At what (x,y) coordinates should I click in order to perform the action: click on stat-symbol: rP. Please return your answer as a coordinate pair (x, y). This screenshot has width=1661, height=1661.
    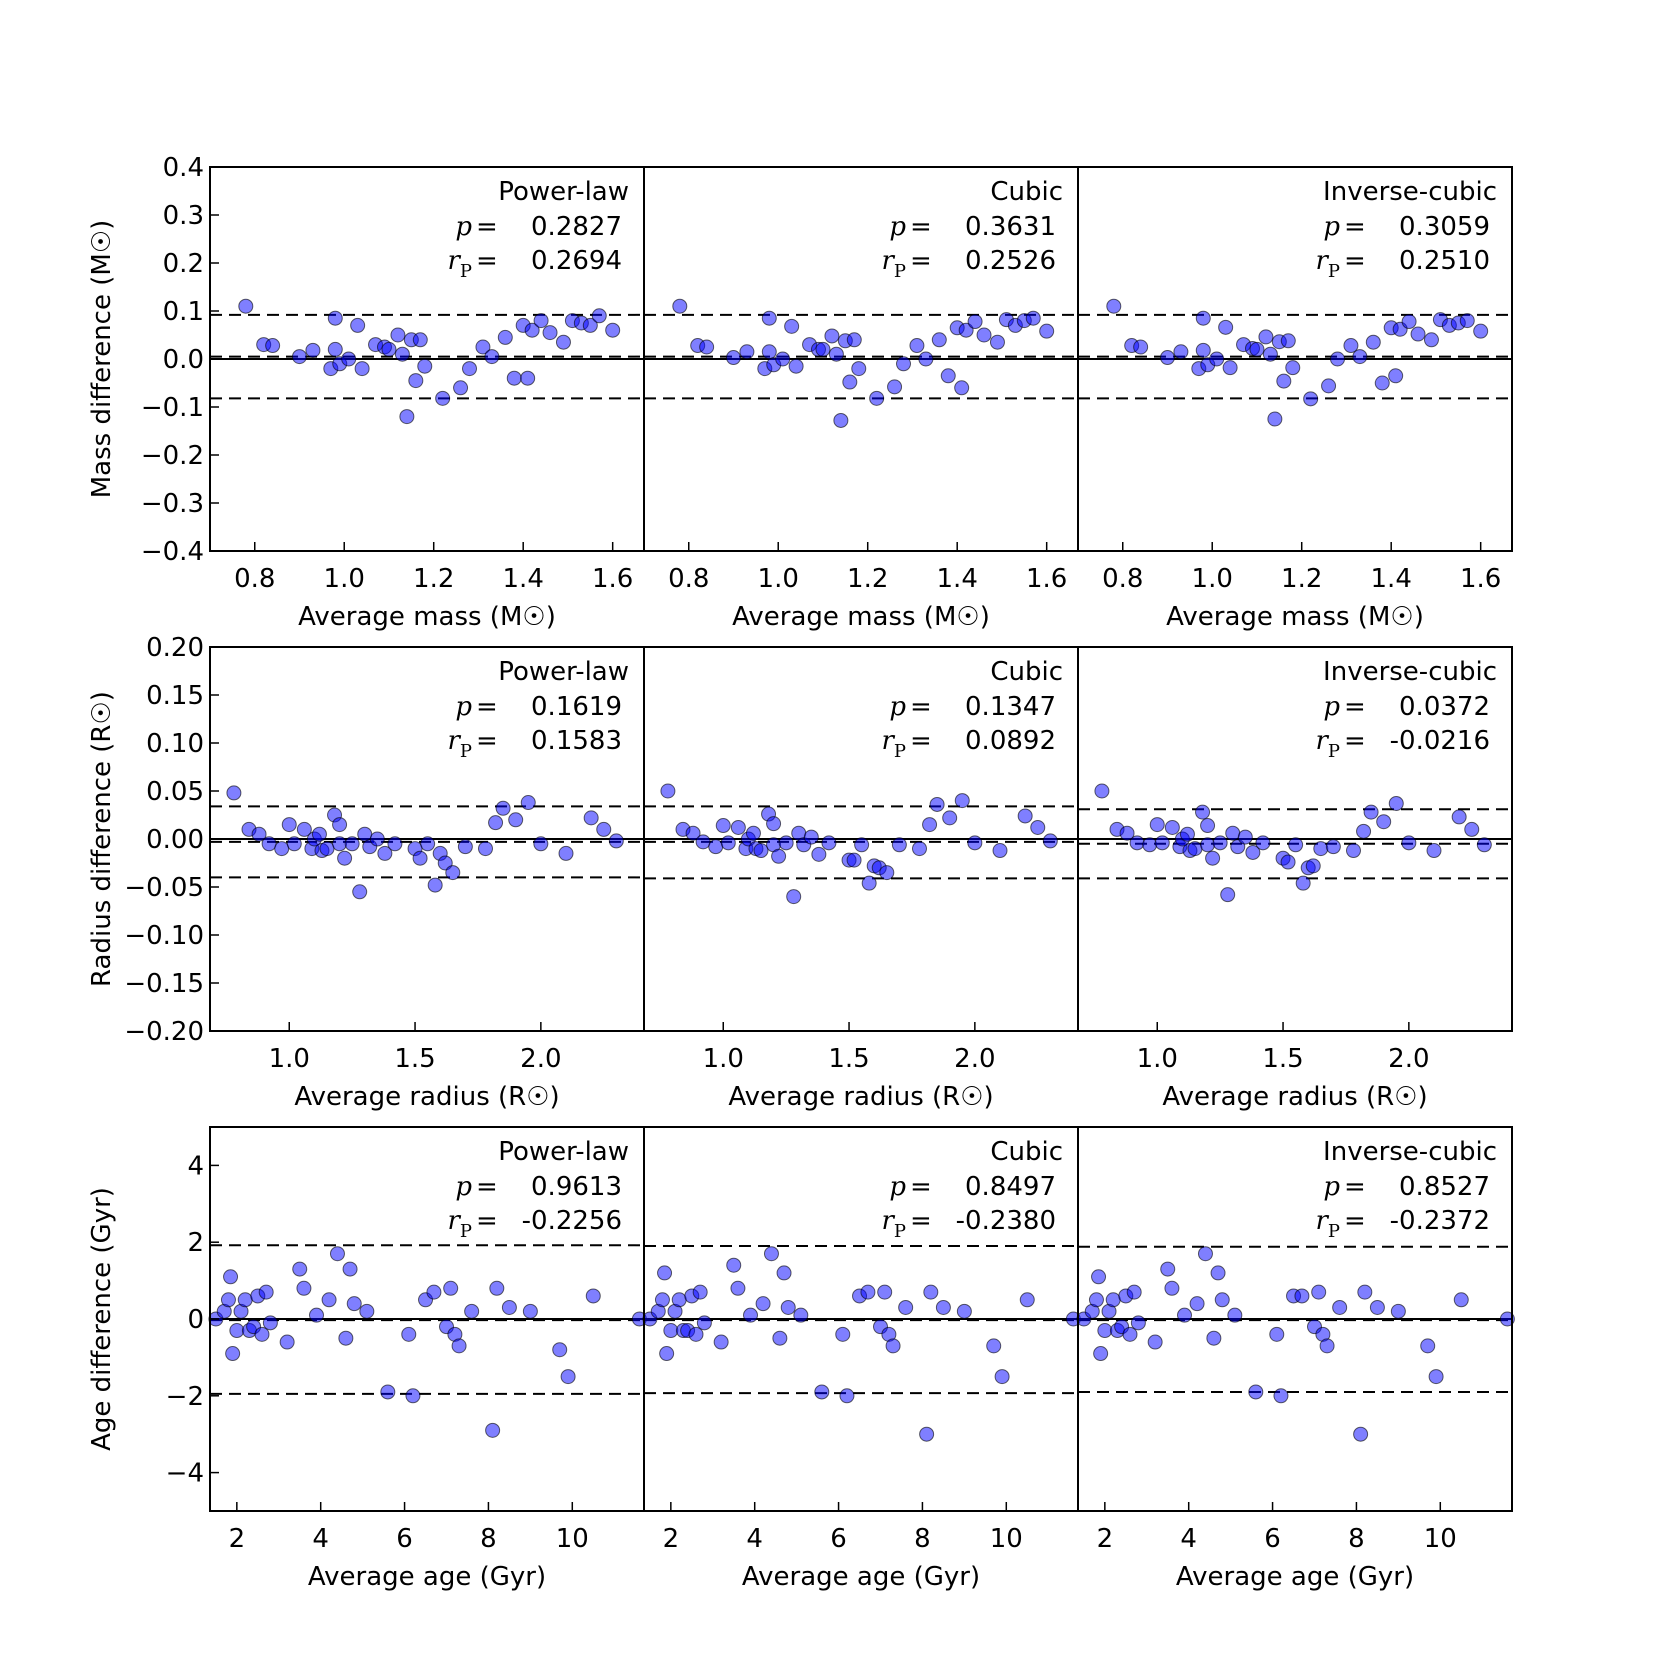
    Looking at the image, I should click on (1327, 744).